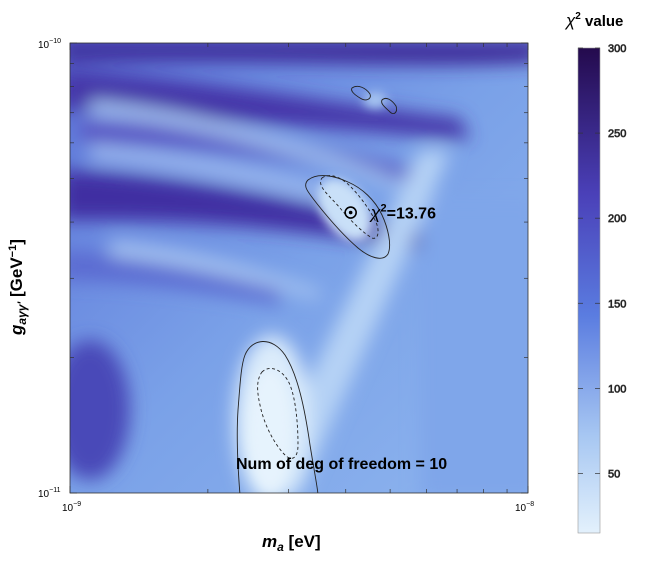  What do you see at coordinates (617, 389) in the screenshot?
I see `colorbar-tick-label: 100` at bounding box center [617, 389].